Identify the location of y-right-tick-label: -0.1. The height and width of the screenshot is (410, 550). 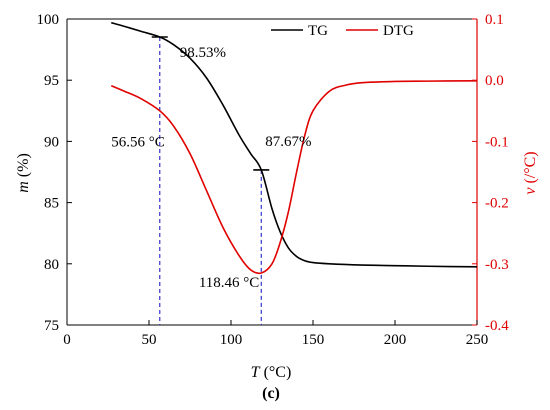
(497, 142).